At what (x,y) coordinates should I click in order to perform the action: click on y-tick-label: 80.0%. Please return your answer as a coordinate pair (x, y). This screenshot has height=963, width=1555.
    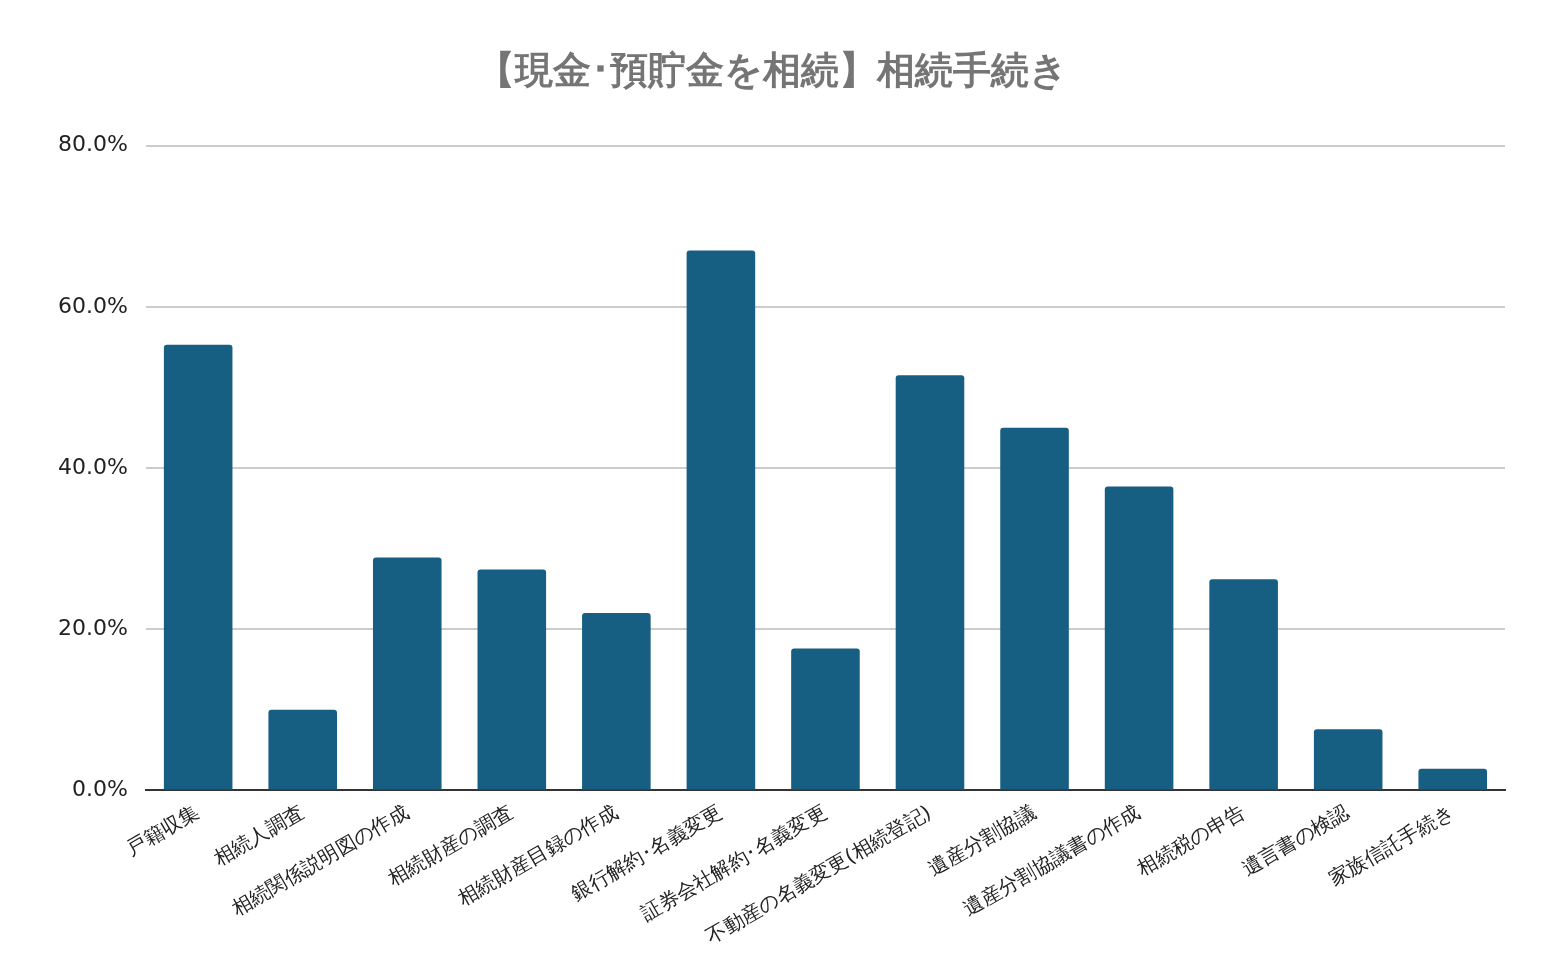
    Looking at the image, I should click on (93, 144).